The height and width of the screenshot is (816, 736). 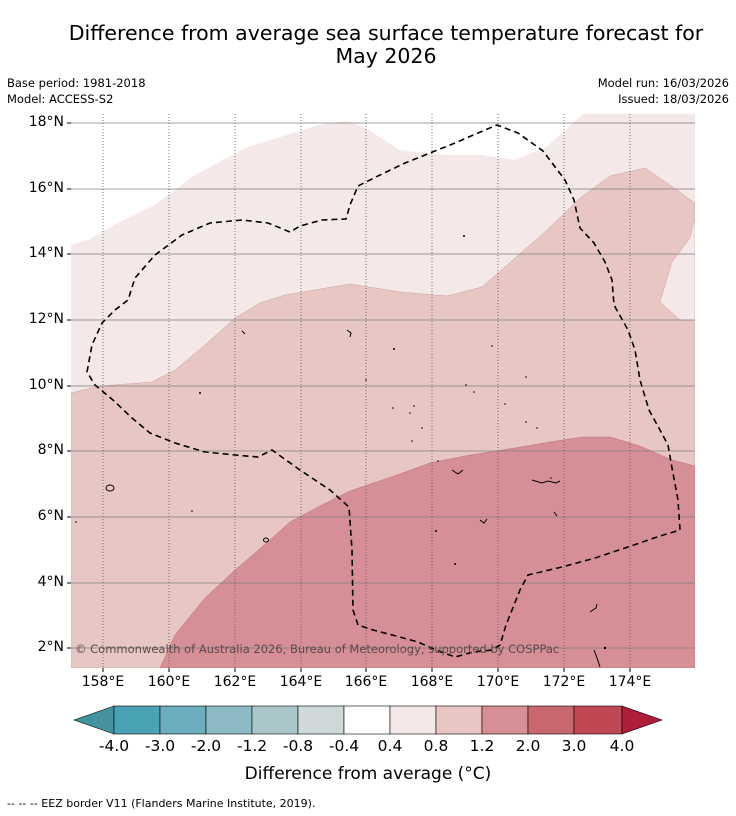 What do you see at coordinates (663, 83) in the screenshot?
I see `model-run: Model run: 16/03/2026` at bounding box center [663, 83].